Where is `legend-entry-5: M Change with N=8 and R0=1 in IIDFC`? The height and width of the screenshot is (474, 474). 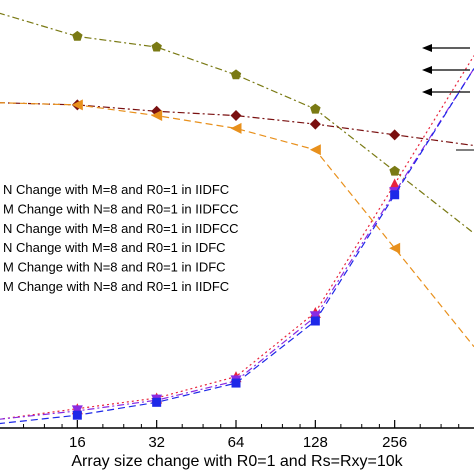 legend-entry-5: M Change with N=8 and R0=1 in IIDFC is located at coordinates (116, 286).